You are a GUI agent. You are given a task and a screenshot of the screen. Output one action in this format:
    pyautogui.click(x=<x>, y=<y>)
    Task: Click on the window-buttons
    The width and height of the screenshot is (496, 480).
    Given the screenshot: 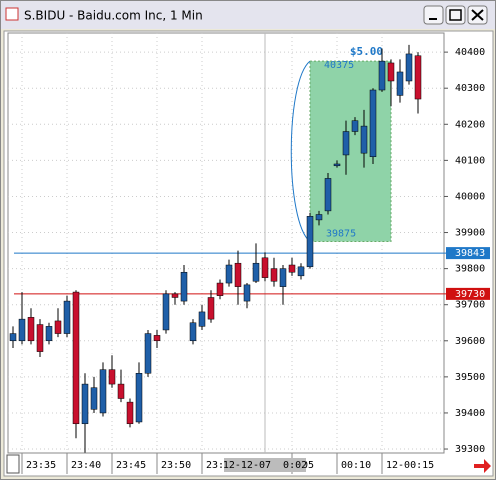 What is the action you would take?
    pyautogui.click(x=455, y=15)
    